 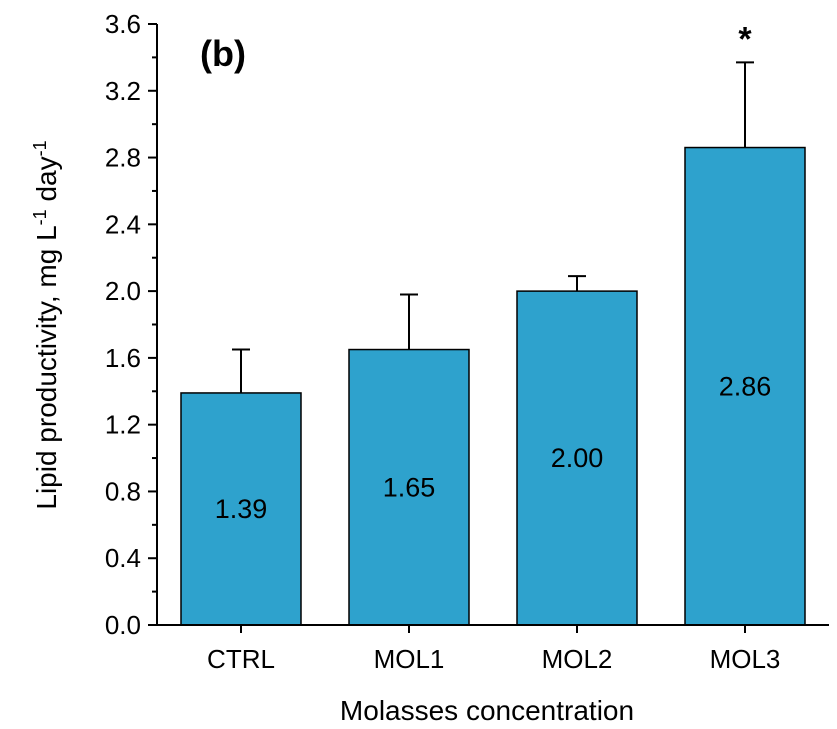 What do you see at coordinates (409, 487) in the screenshot?
I see `data-label-mol1: 1.65` at bounding box center [409, 487].